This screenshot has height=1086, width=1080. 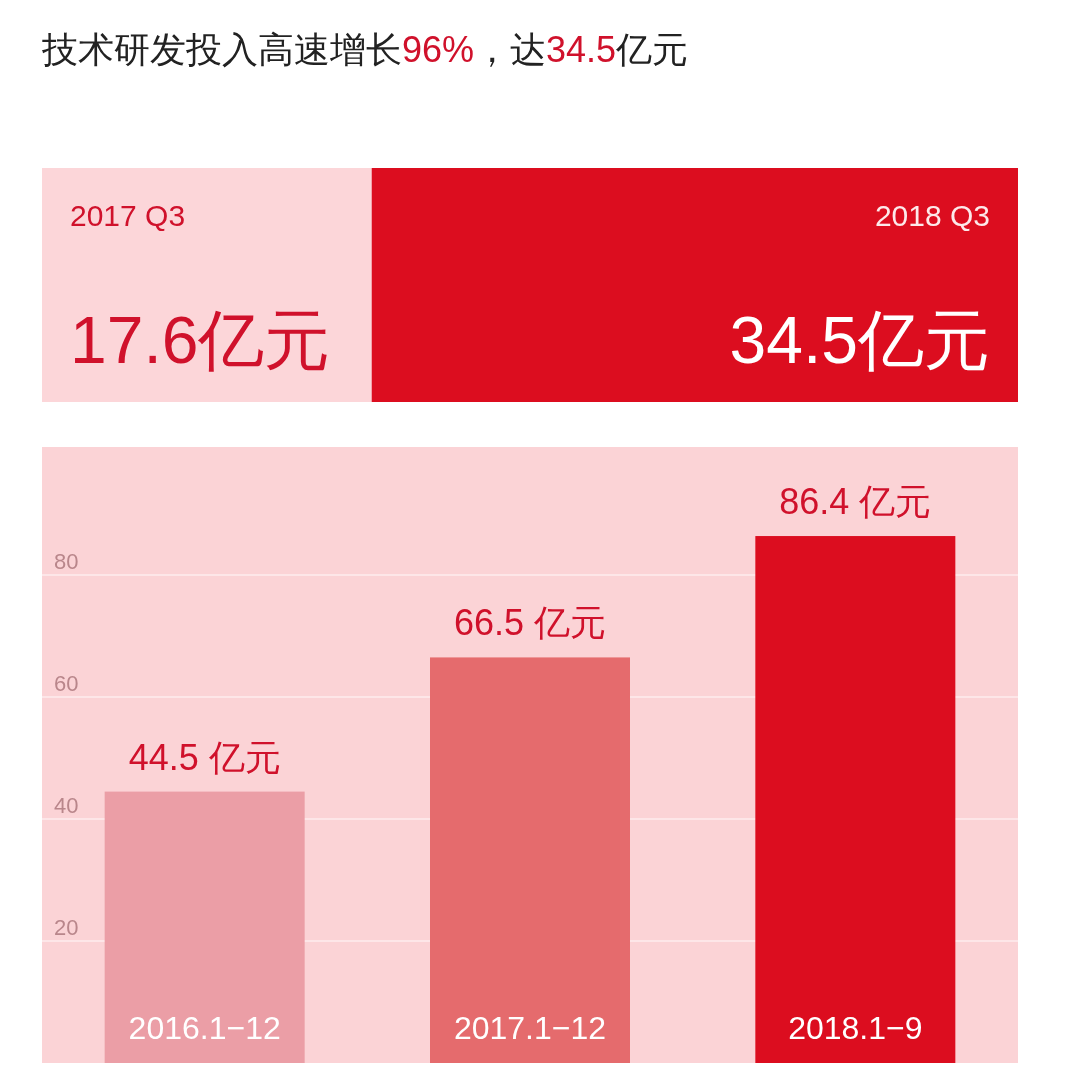 I want to click on y-tick-label: 40, so click(x=66, y=806).